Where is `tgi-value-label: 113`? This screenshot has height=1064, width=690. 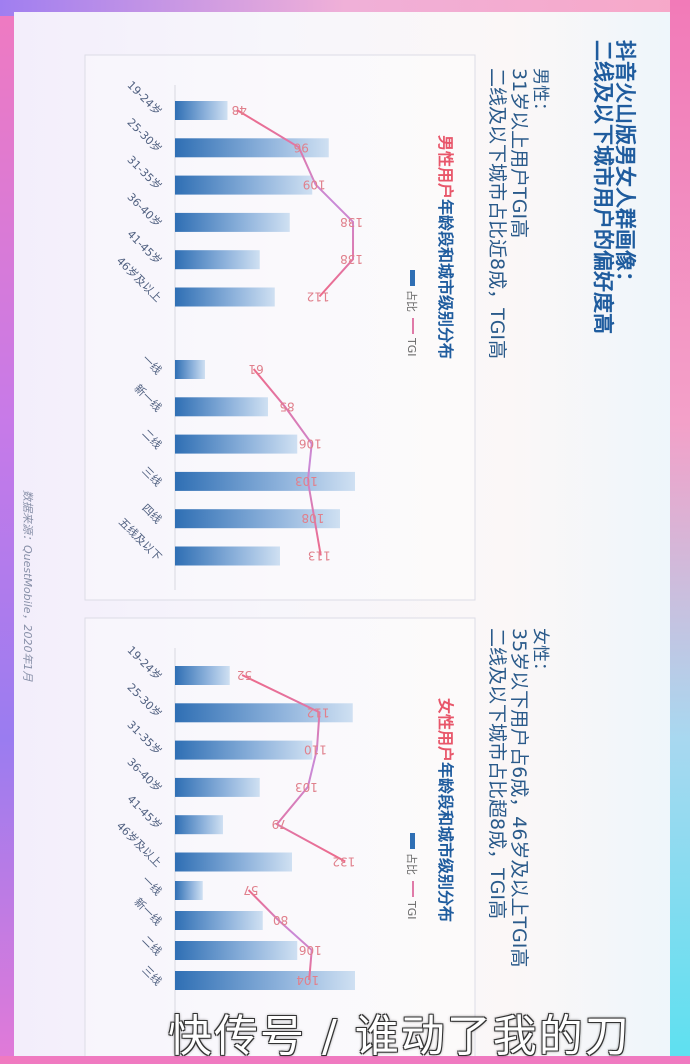 tgi-value-label: 113 is located at coordinates (319, 556).